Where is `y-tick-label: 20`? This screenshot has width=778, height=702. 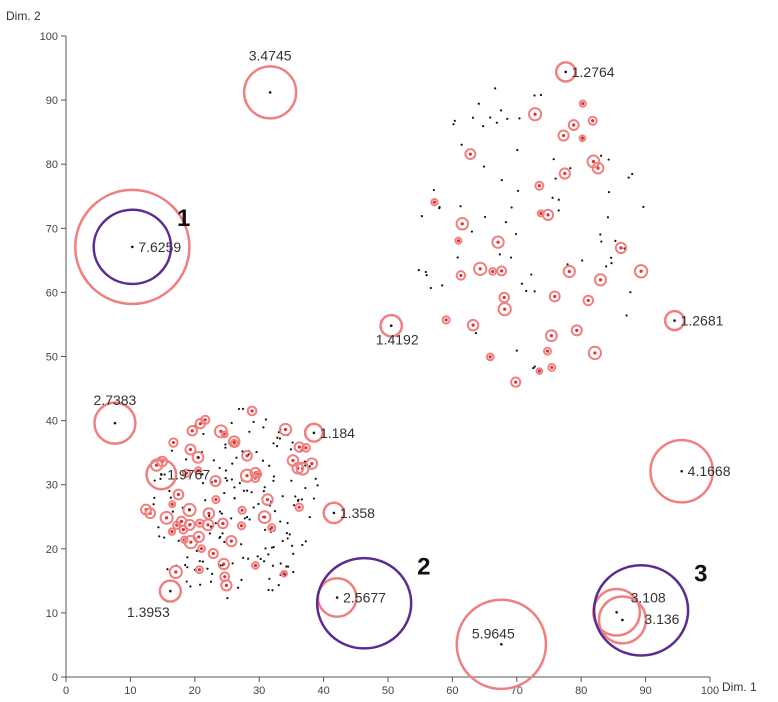
y-tick-label: 20 is located at coordinates (52, 550).